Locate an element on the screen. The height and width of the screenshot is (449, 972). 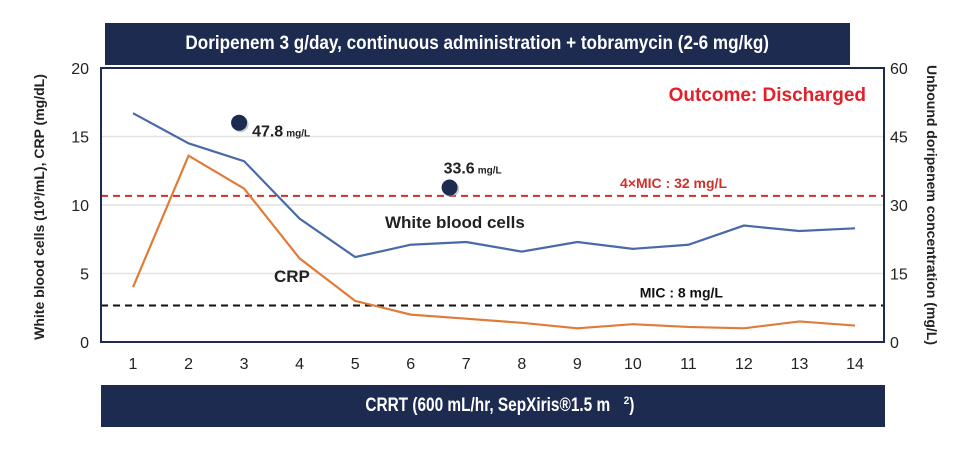
left-tick-label: 5 is located at coordinates (84, 275).